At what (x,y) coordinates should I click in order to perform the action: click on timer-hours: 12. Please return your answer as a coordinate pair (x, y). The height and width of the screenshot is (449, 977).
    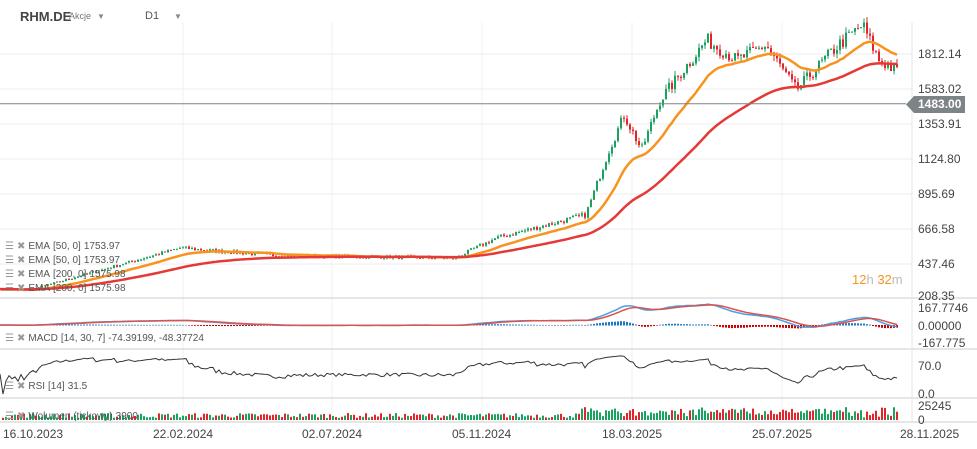
    Looking at the image, I should click on (859, 279).